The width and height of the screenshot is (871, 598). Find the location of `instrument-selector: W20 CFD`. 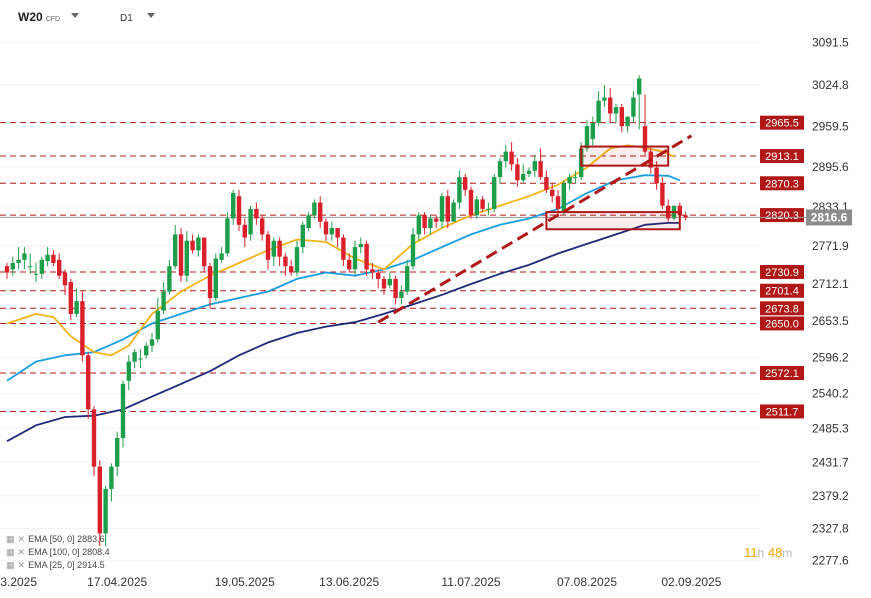

instrument-selector: W20 CFD is located at coordinates (39, 17).